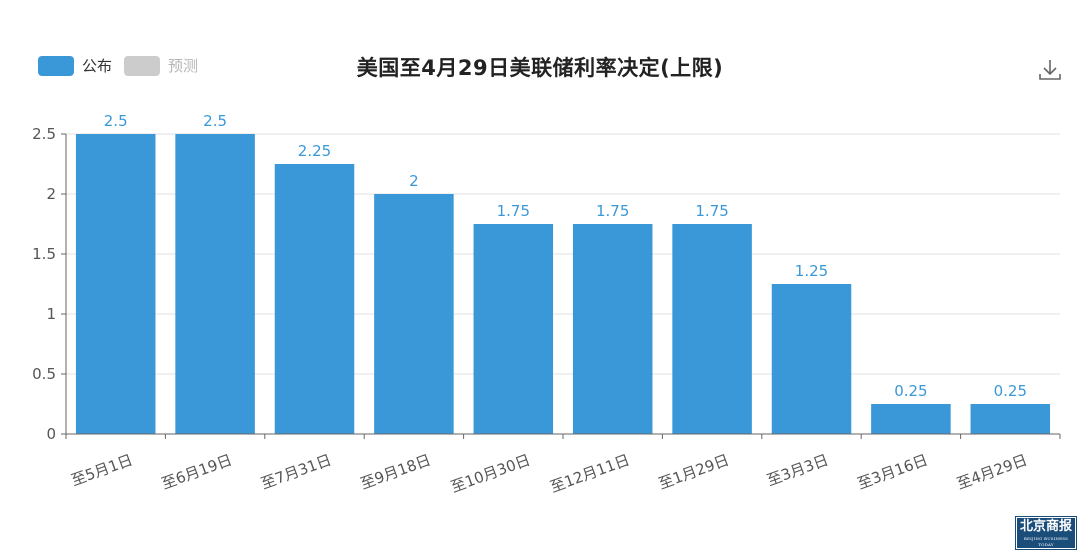 The height and width of the screenshot is (553, 1080). I want to click on y-tick-label: 1.5, so click(44, 254).